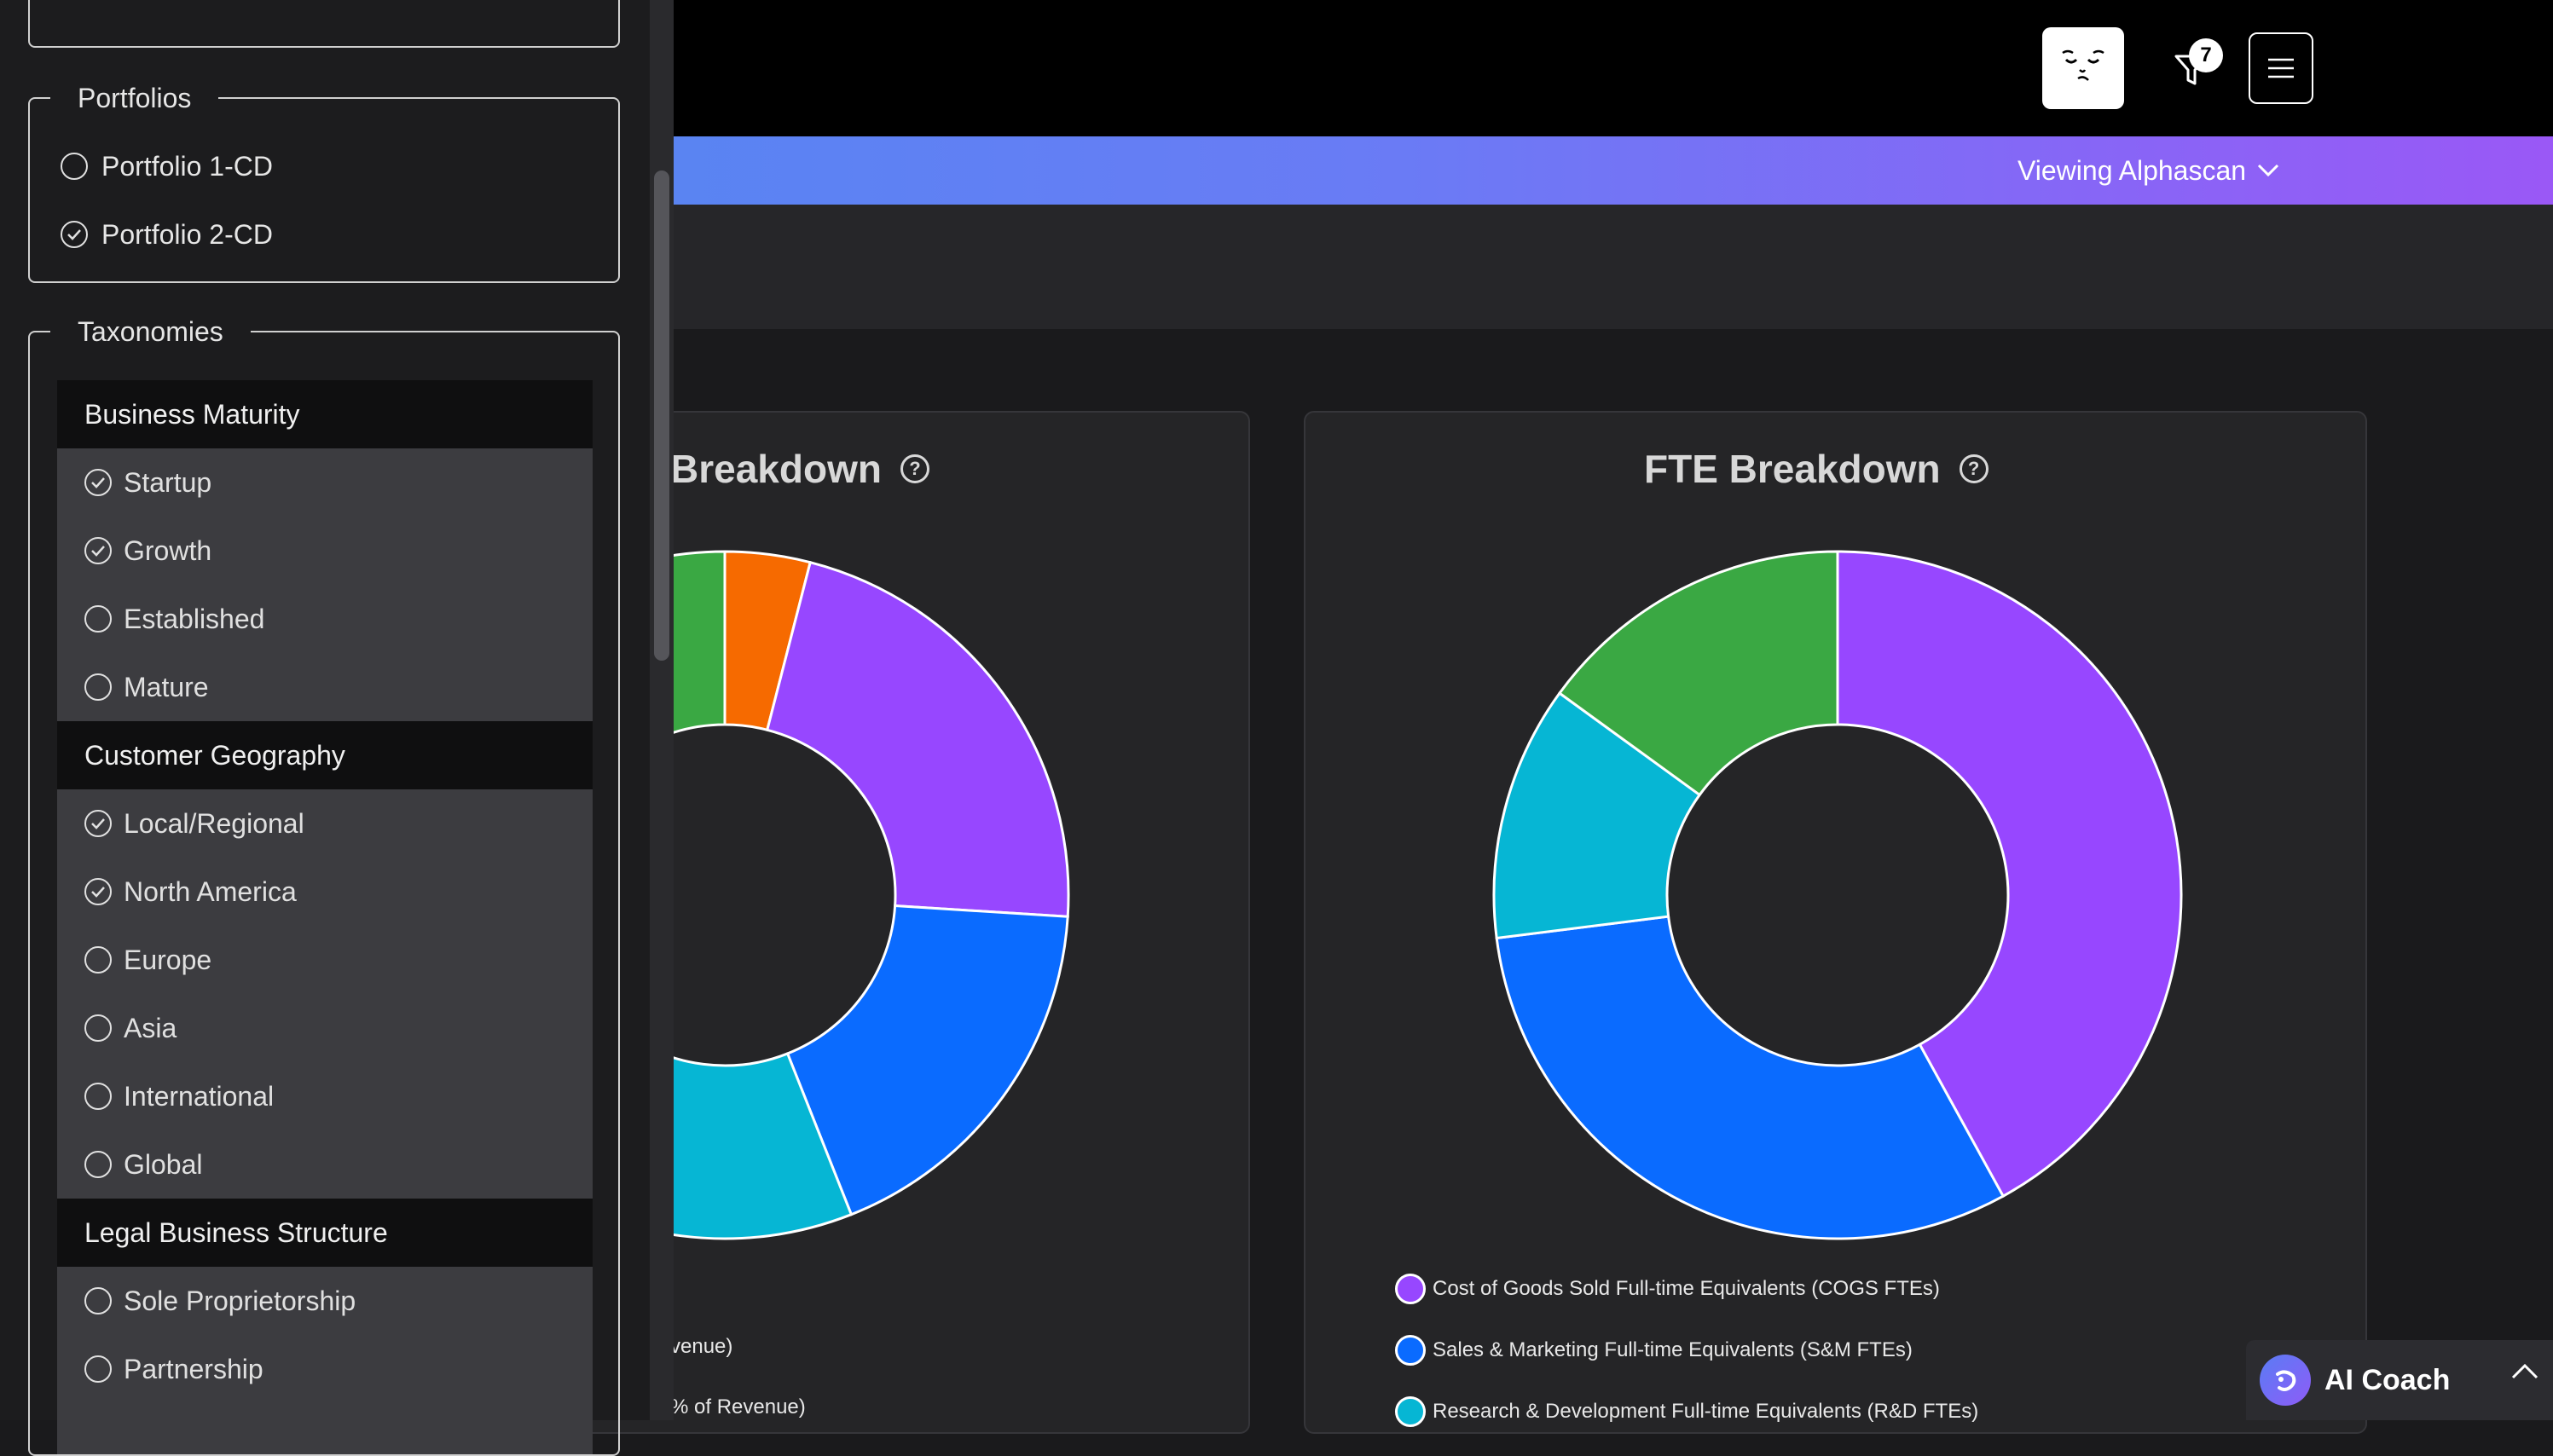 This screenshot has width=2553, height=1456. What do you see at coordinates (150, 331) in the screenshot?
I see `taxonomies-legend: Taxonomies` at bounding box center [150, 331].